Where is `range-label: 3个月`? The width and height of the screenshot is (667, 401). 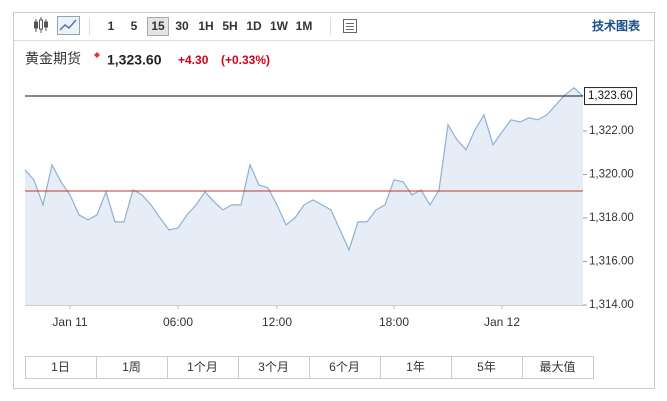 range-label: 3个月 is located at coordinates (273, 367).